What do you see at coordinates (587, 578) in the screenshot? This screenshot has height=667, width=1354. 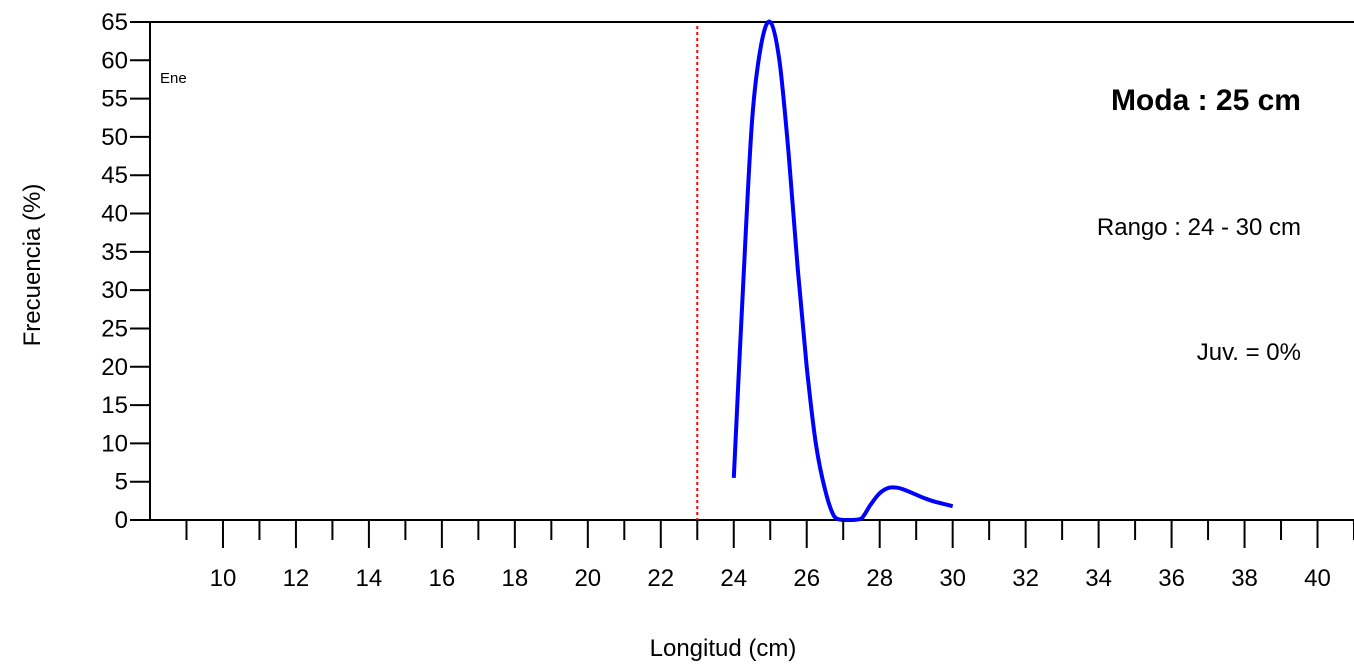 I see `x-tick-label: 20` at bounding box center [587, 578].